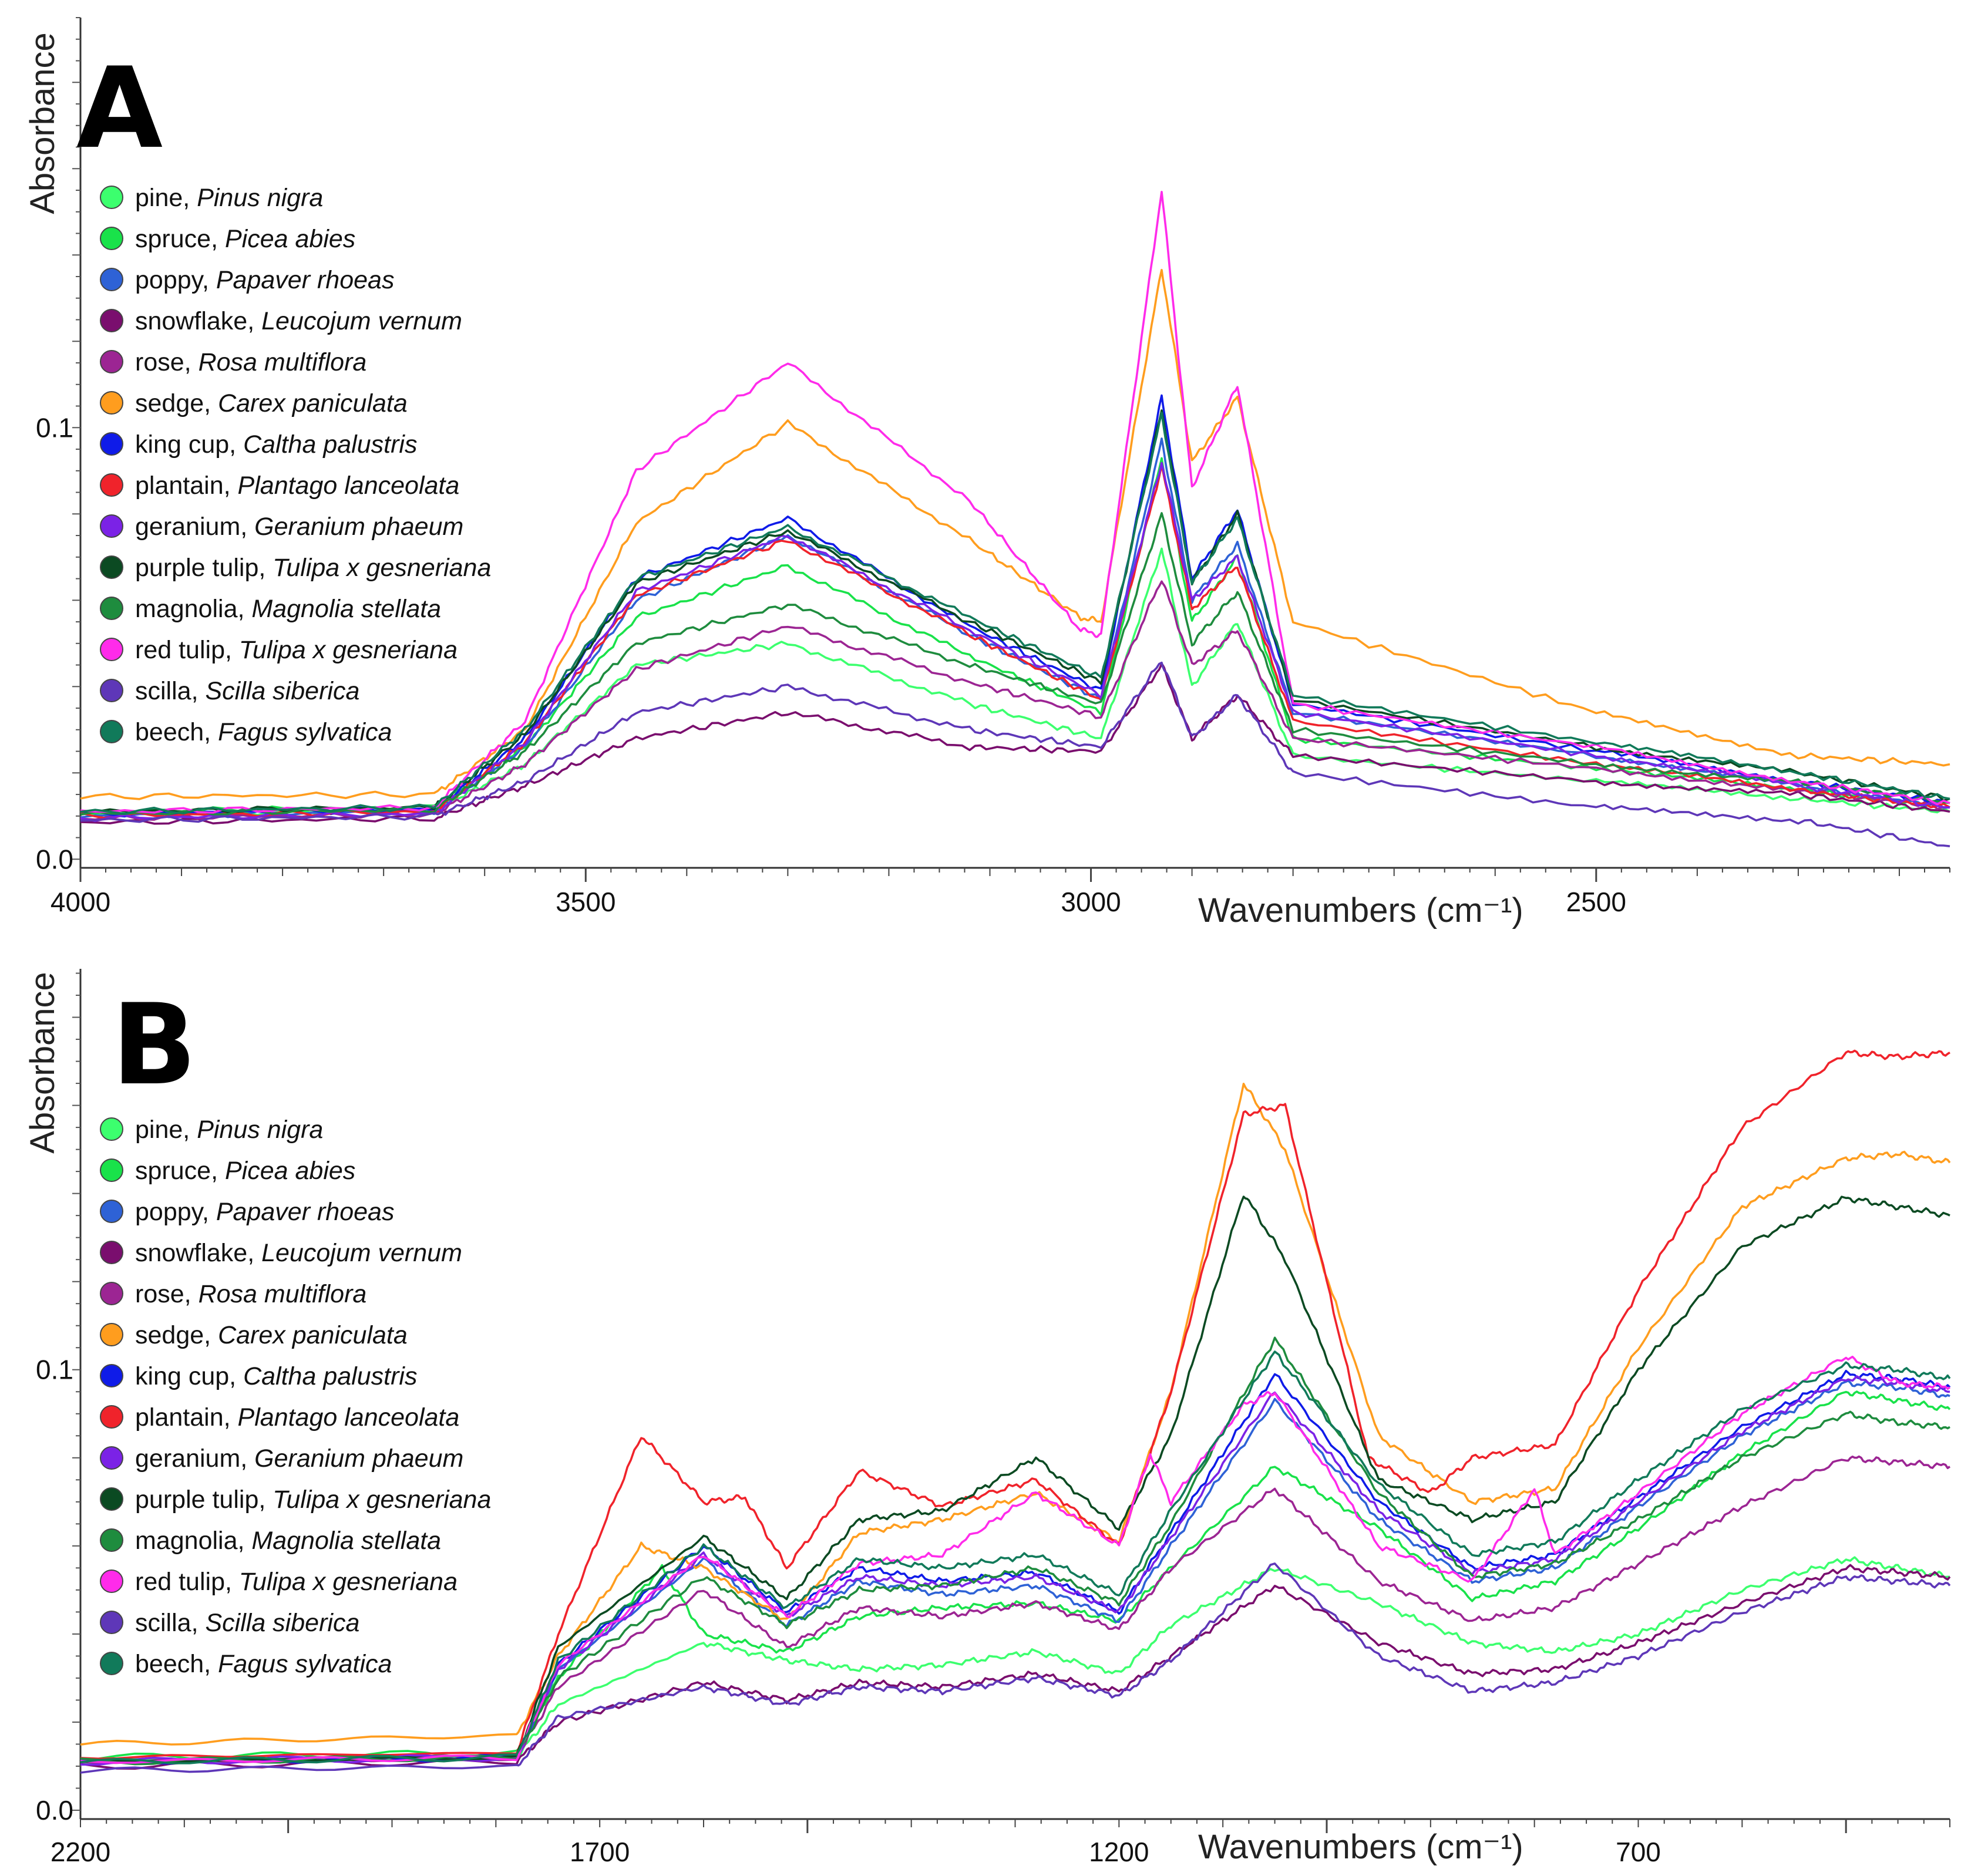 Image resolution: width=1961 pixels, height=1876 pixels. Describe the element at coordinates (1091, 902) in the screenshot. I see `x-tick-label: 3000` at that location.